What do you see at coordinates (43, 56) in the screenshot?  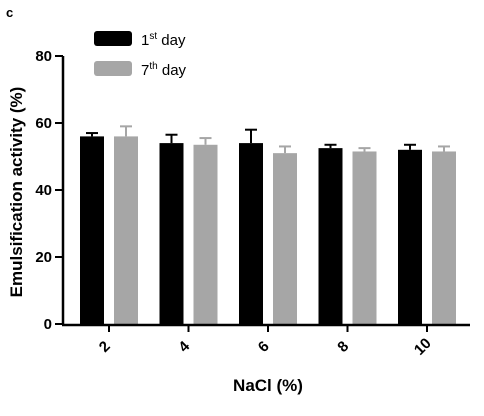 I see `y-tick-label: 80` at bounding box center [43, 56].